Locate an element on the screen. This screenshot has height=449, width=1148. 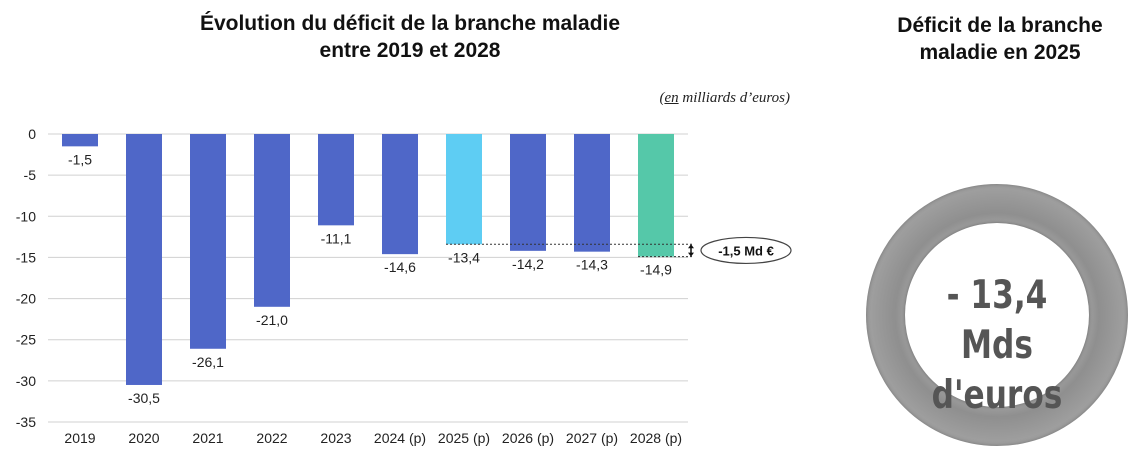
unit-label: (en milliards d’euros) is located at coordinates (724, 98).